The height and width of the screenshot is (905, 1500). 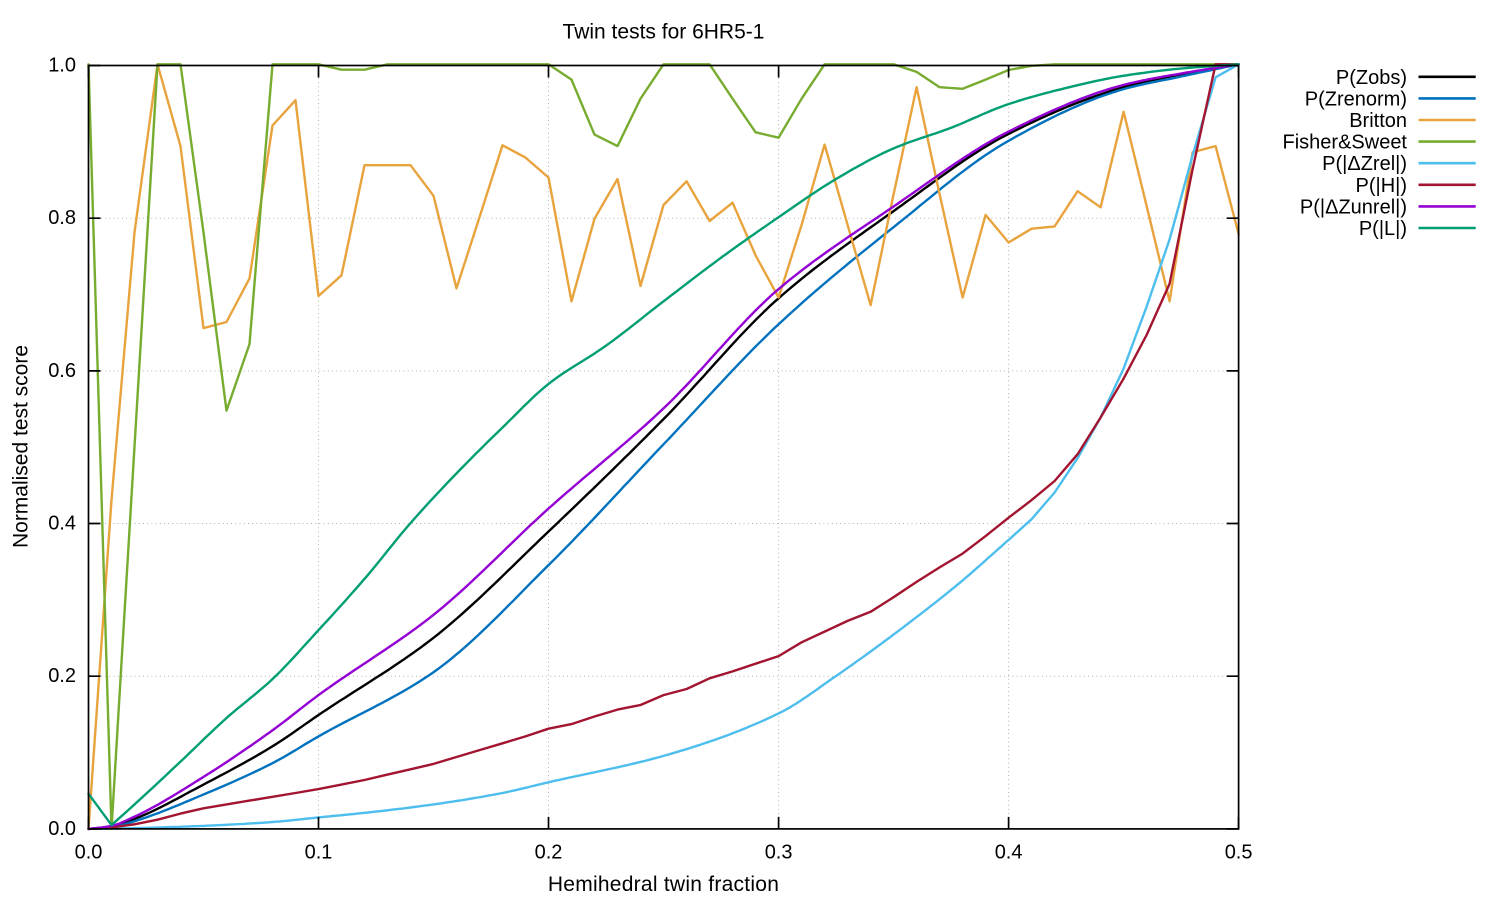 I want to click on svg-text: P(Zobs), so click(x=1371, y=78).